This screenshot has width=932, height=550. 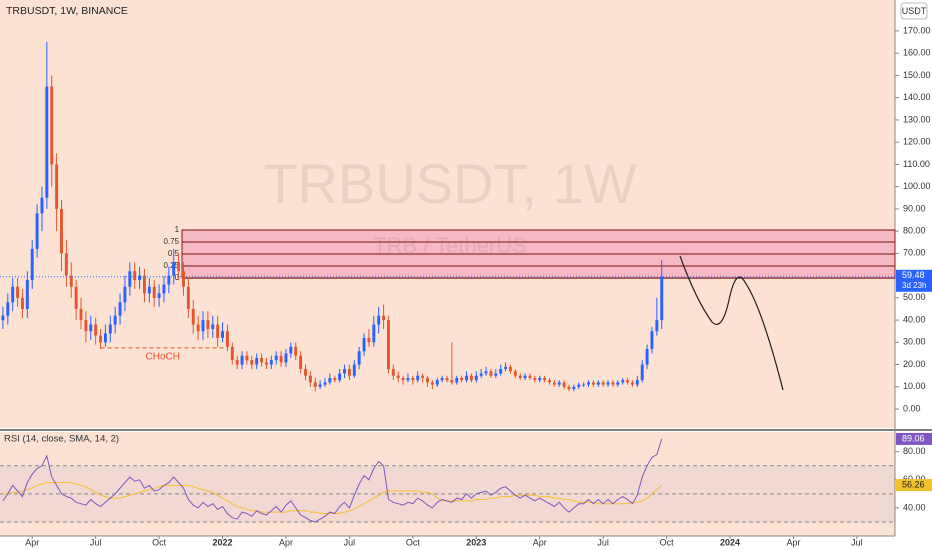 I want to click on countdown: 3d 23h, so click(x=914, y=285).